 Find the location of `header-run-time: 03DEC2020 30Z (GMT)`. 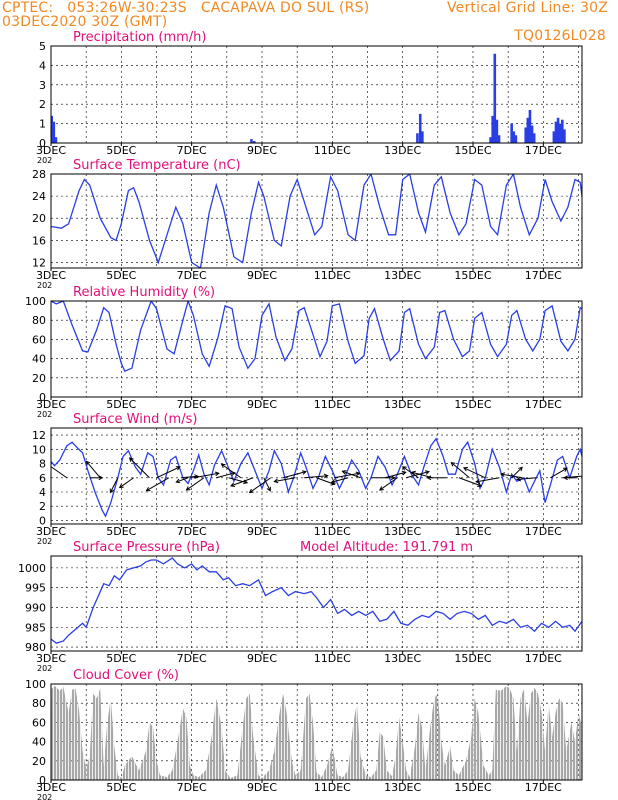

header-run-time: 03DEC2020 30Z (GMT) is located at coordinates (85, 22).